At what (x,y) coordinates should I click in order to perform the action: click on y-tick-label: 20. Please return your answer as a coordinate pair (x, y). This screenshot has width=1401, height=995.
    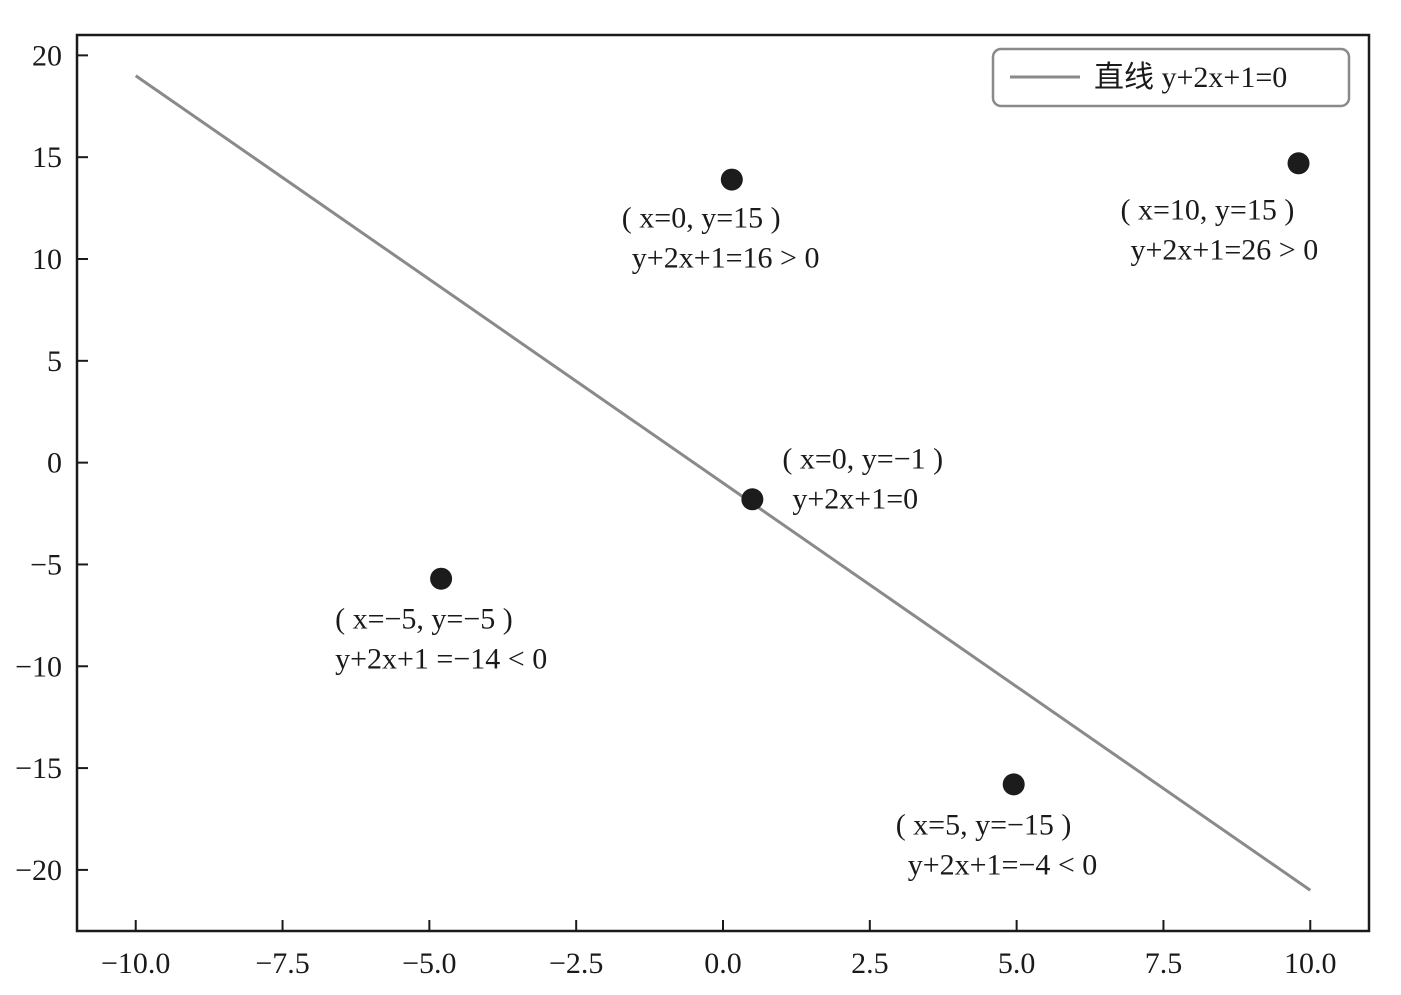
    Looking at the image, I should click on (47, 55).